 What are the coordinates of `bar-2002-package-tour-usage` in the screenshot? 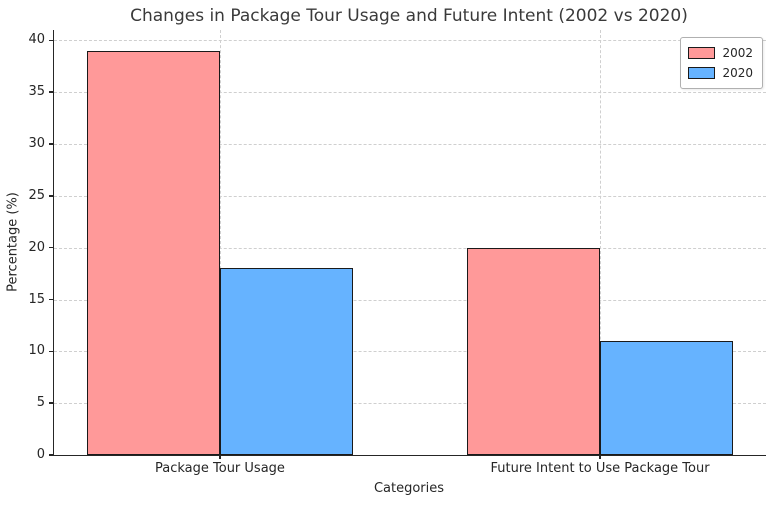 It's located at (153, 252).